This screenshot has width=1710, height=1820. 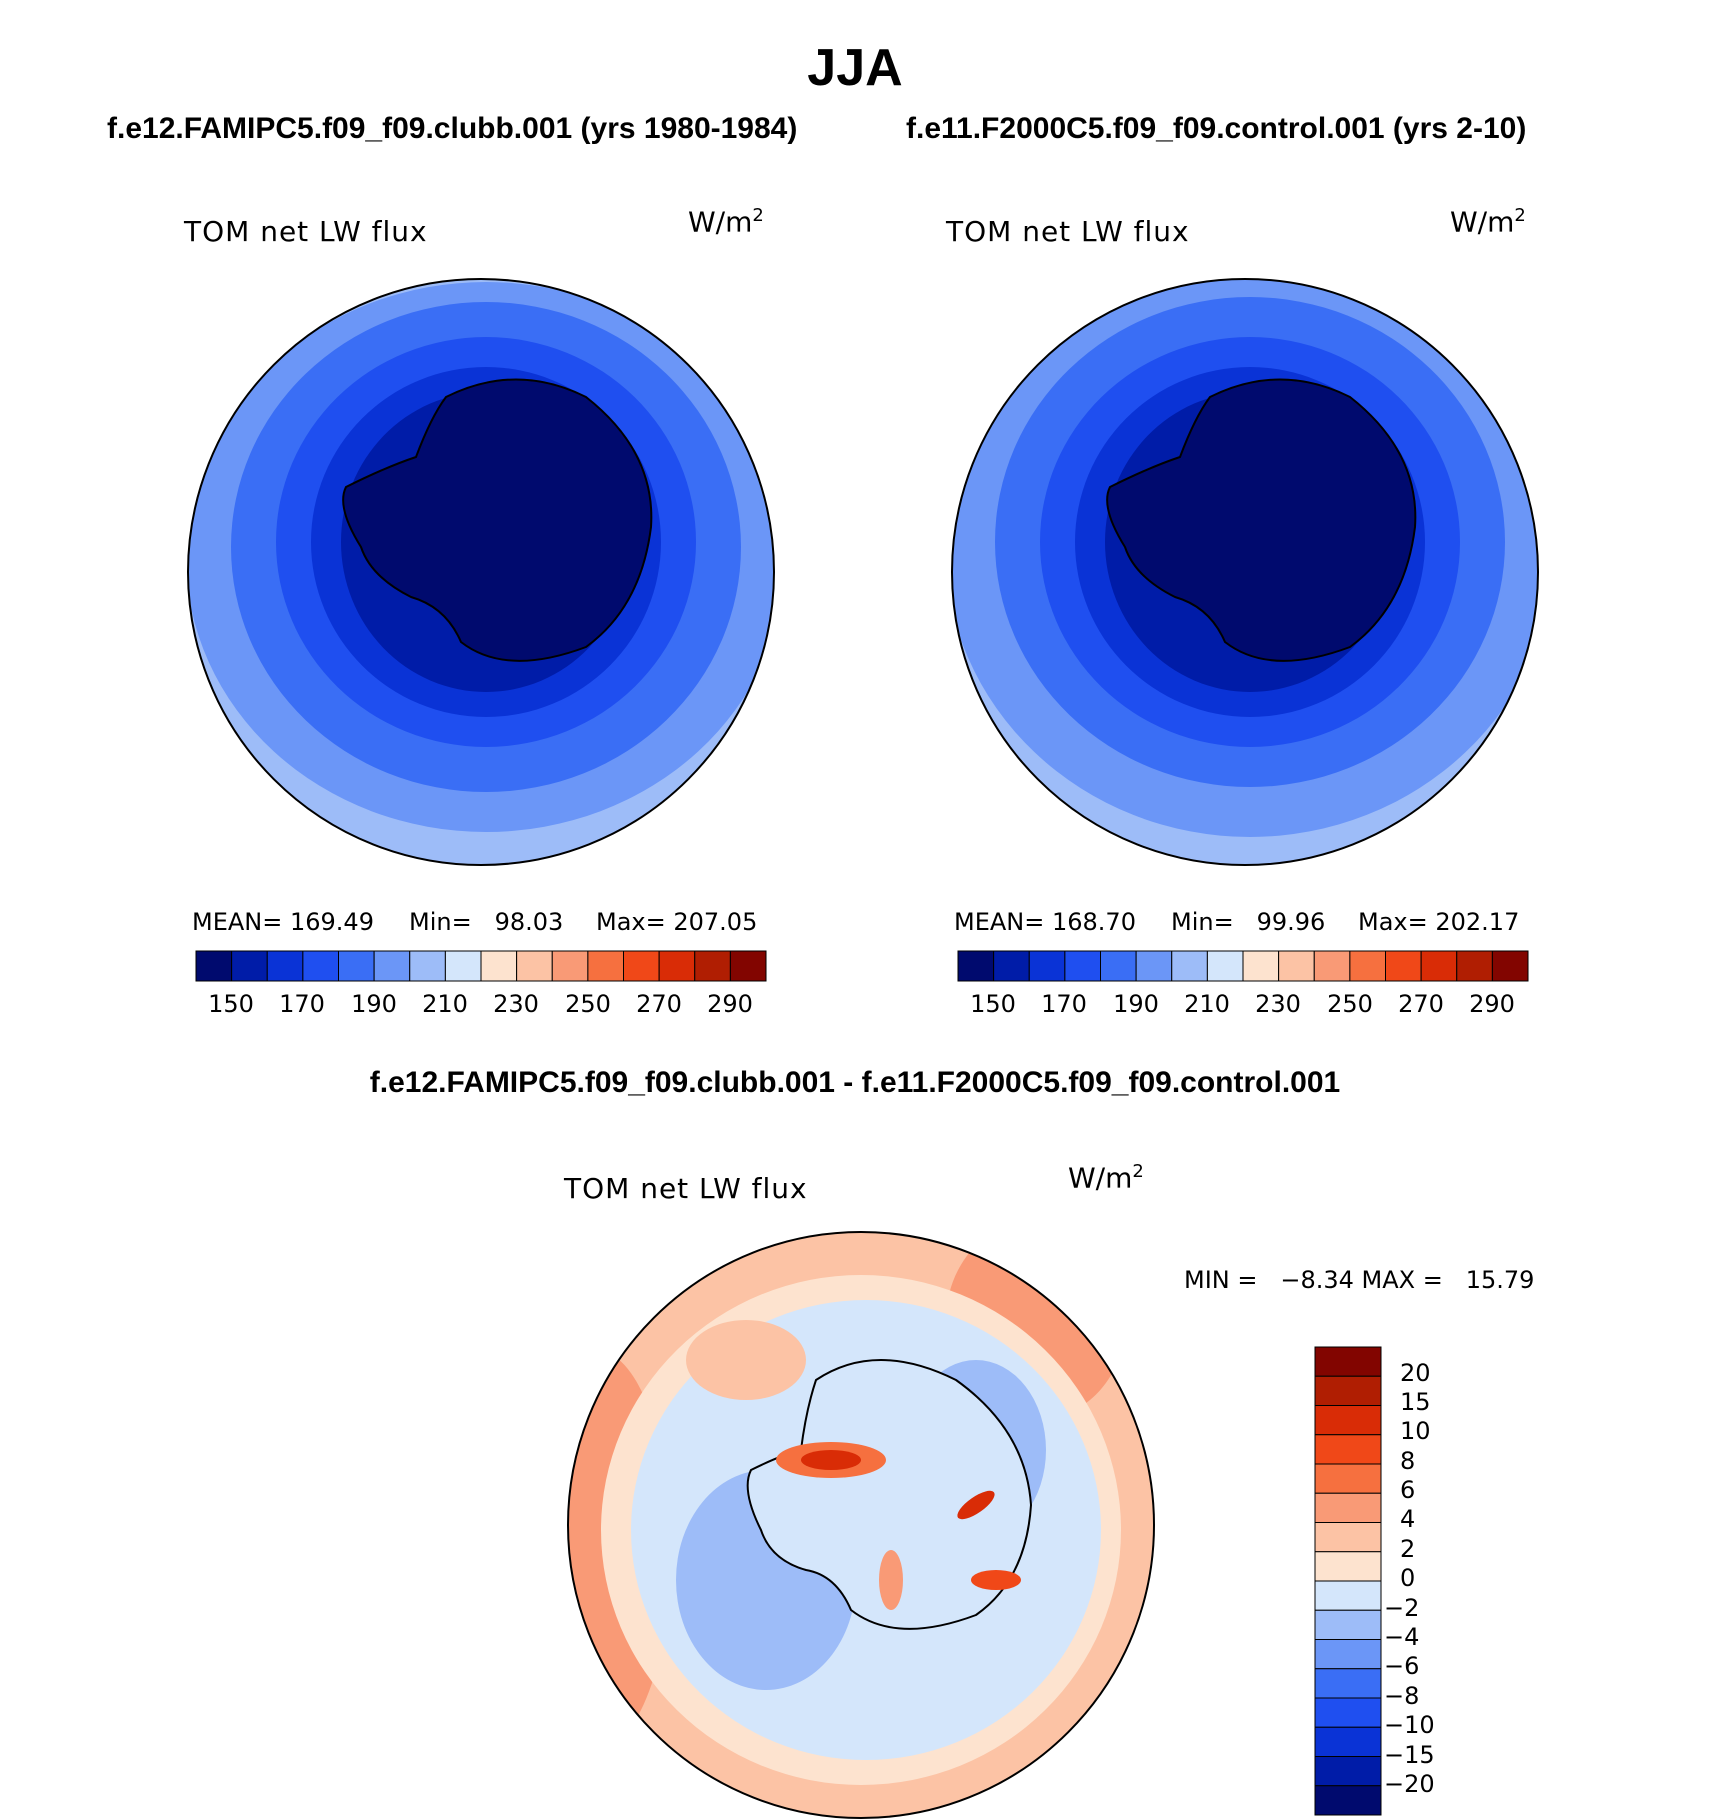 What do you see at coordinates (302, 1004) in the screenshot?
I see `panel-1-tick: 170` at bounding box center [302, 1004].